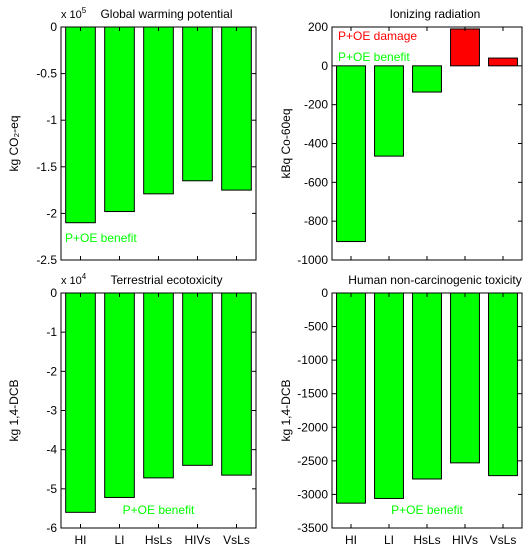  I want to click on chart-title: Terrestrial ecotoxicity, so click(166, 280).